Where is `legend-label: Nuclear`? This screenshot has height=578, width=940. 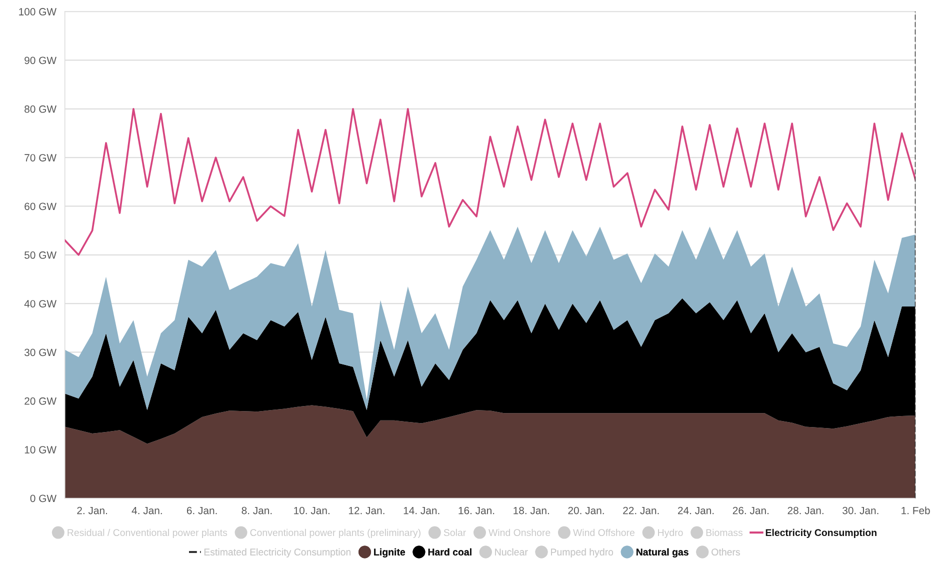 legend-label: Nuclear is located at coordinates (511, 552).